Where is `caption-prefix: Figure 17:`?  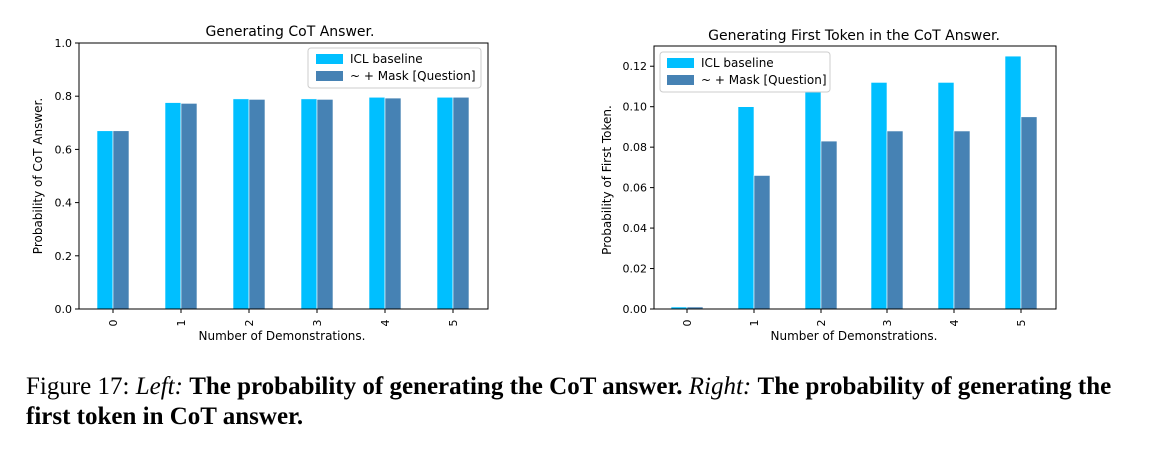
caption-prefix: Figure 17: is located at coordinates (81, 386).